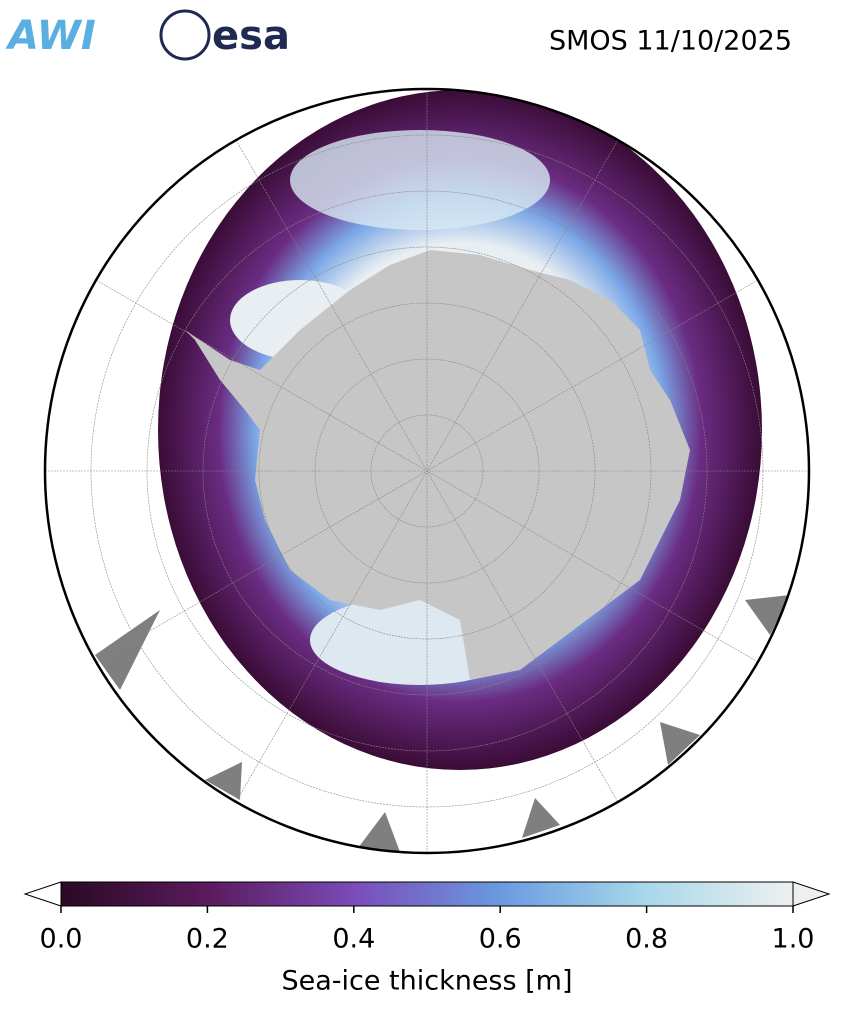 The height and width of the screenshot is (1026, 854). What do you see at coordinates (646, 939) in the screenshot?
I see `colorbar-tick-label: 0.8` at bounding box center [646, 939].